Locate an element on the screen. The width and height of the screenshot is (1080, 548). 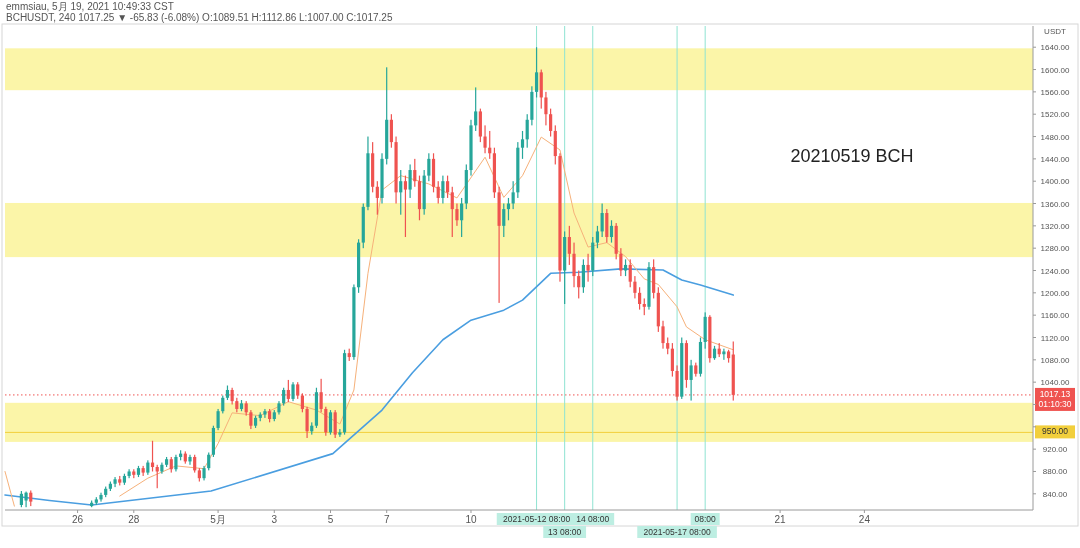
x-tick-label: 3 is located at coordinates (274, 519).